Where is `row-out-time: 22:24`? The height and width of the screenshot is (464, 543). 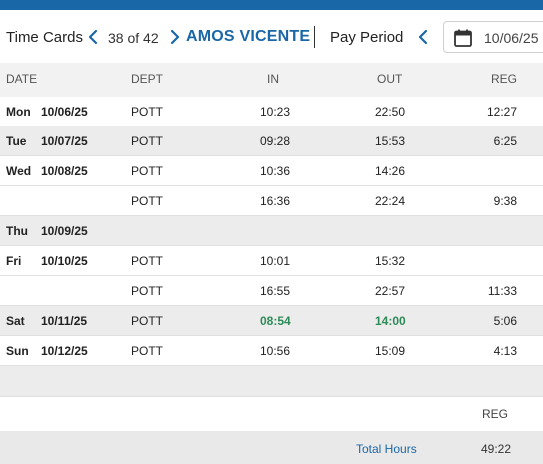
row-out-time: 22:24 is located at coordinates (390, 201).